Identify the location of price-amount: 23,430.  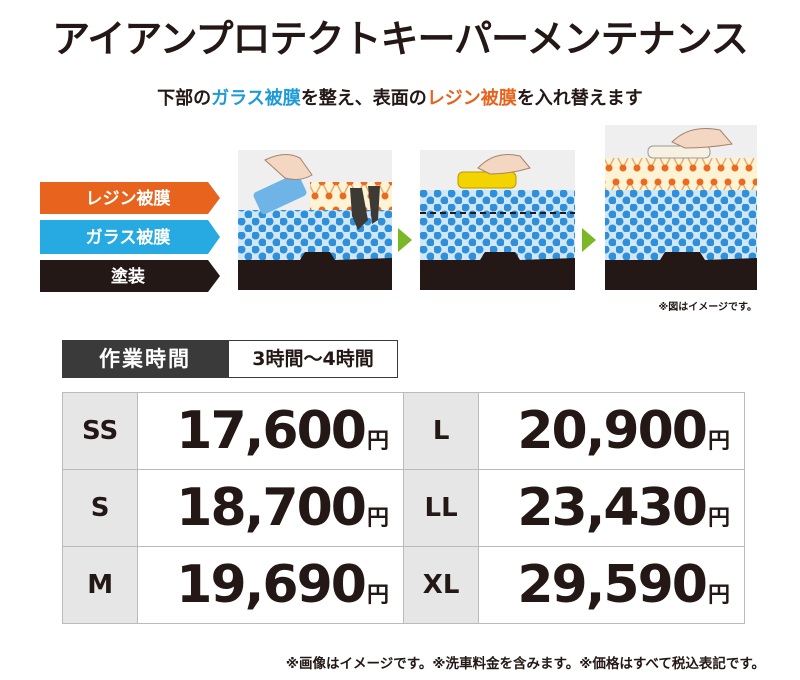
(612, 508).